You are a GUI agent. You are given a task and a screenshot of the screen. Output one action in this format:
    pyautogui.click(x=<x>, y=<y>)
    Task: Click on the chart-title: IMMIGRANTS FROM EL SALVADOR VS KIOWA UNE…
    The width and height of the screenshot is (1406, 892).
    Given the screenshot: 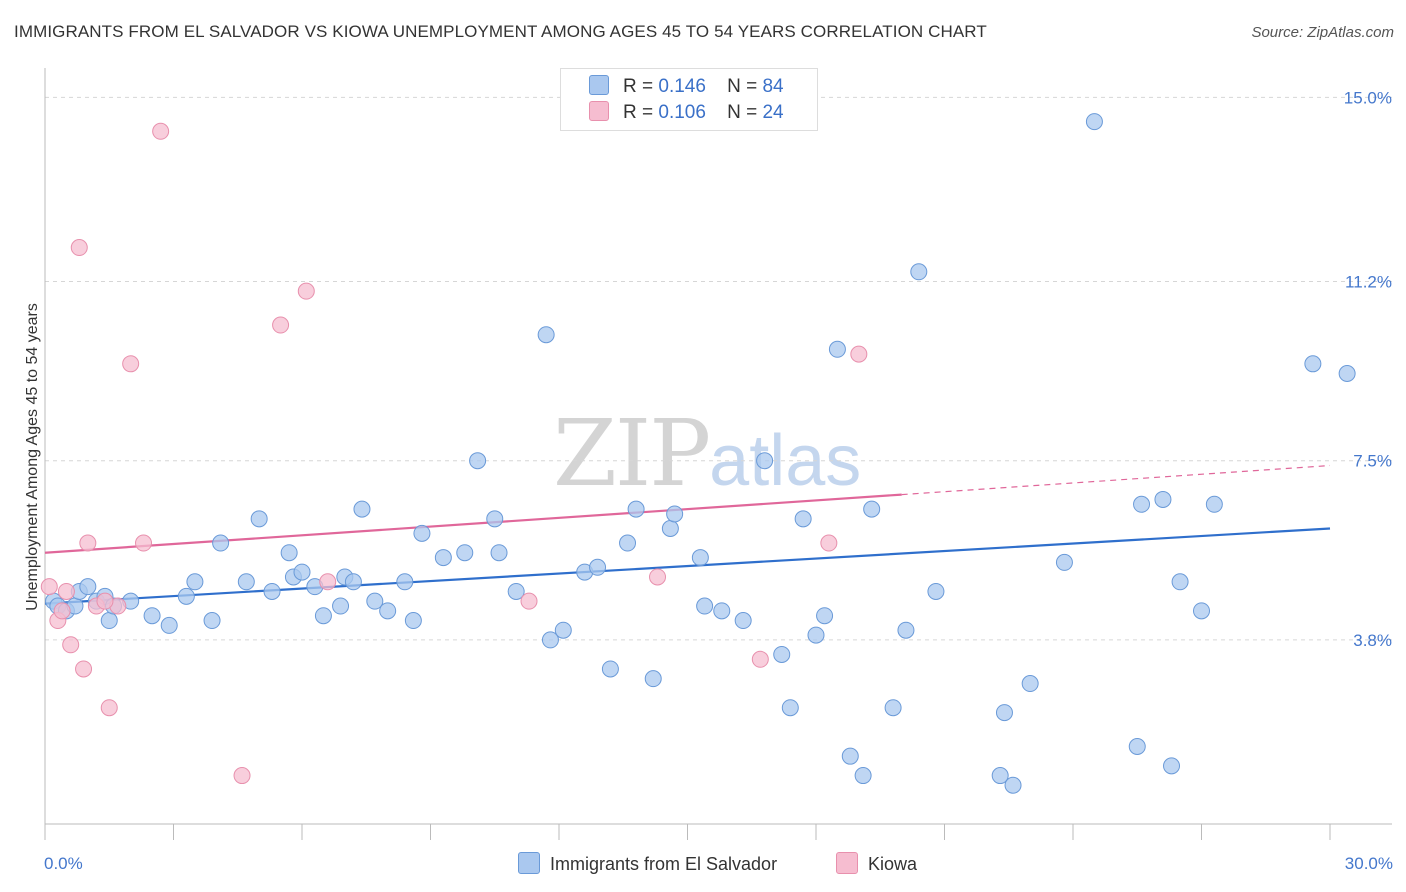 What is the action you would take?
    pyautogui.click(x=500, y=31)
    